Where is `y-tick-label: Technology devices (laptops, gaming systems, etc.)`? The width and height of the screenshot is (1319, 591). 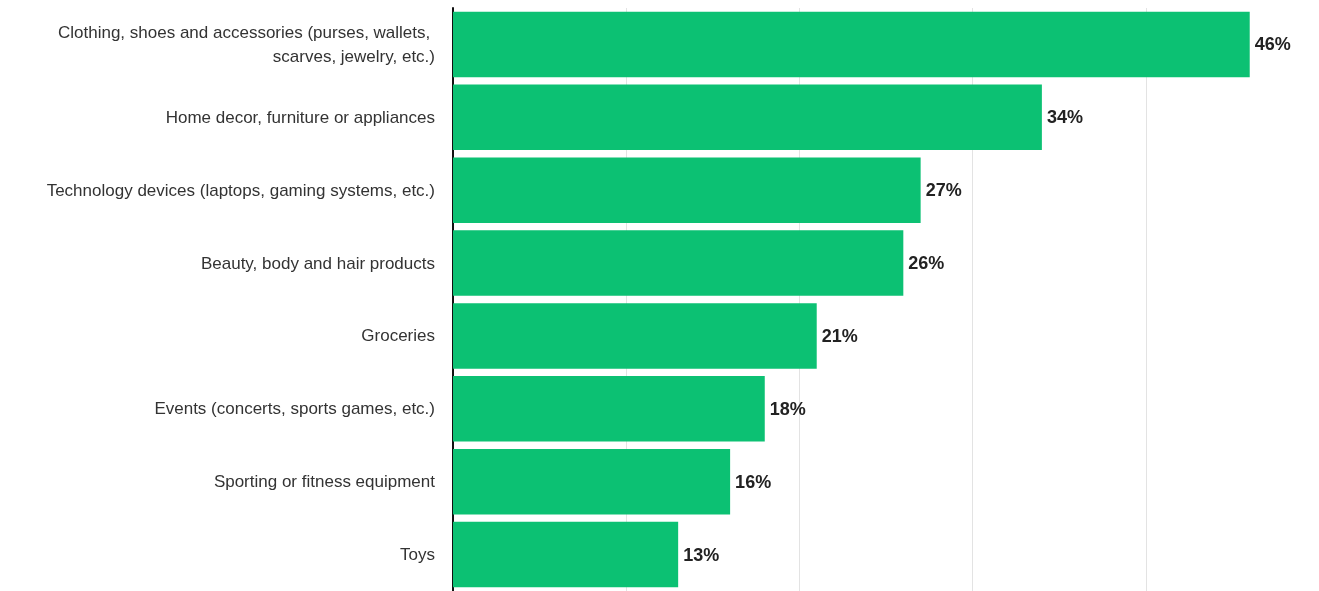 y-tick-label: Technology devices (laptops, gaming systems, etc.) is located at coordinates (240, 190).